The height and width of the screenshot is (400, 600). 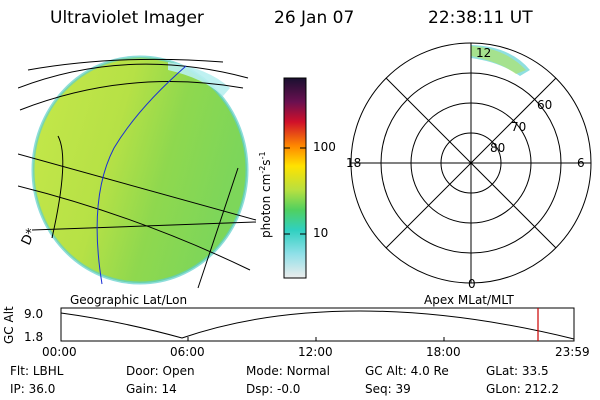 What do you see at coordinates (522, 389) in the screenshot?
I see `meta-glon: GLon: 212.2` at bounding box center [522, 389].